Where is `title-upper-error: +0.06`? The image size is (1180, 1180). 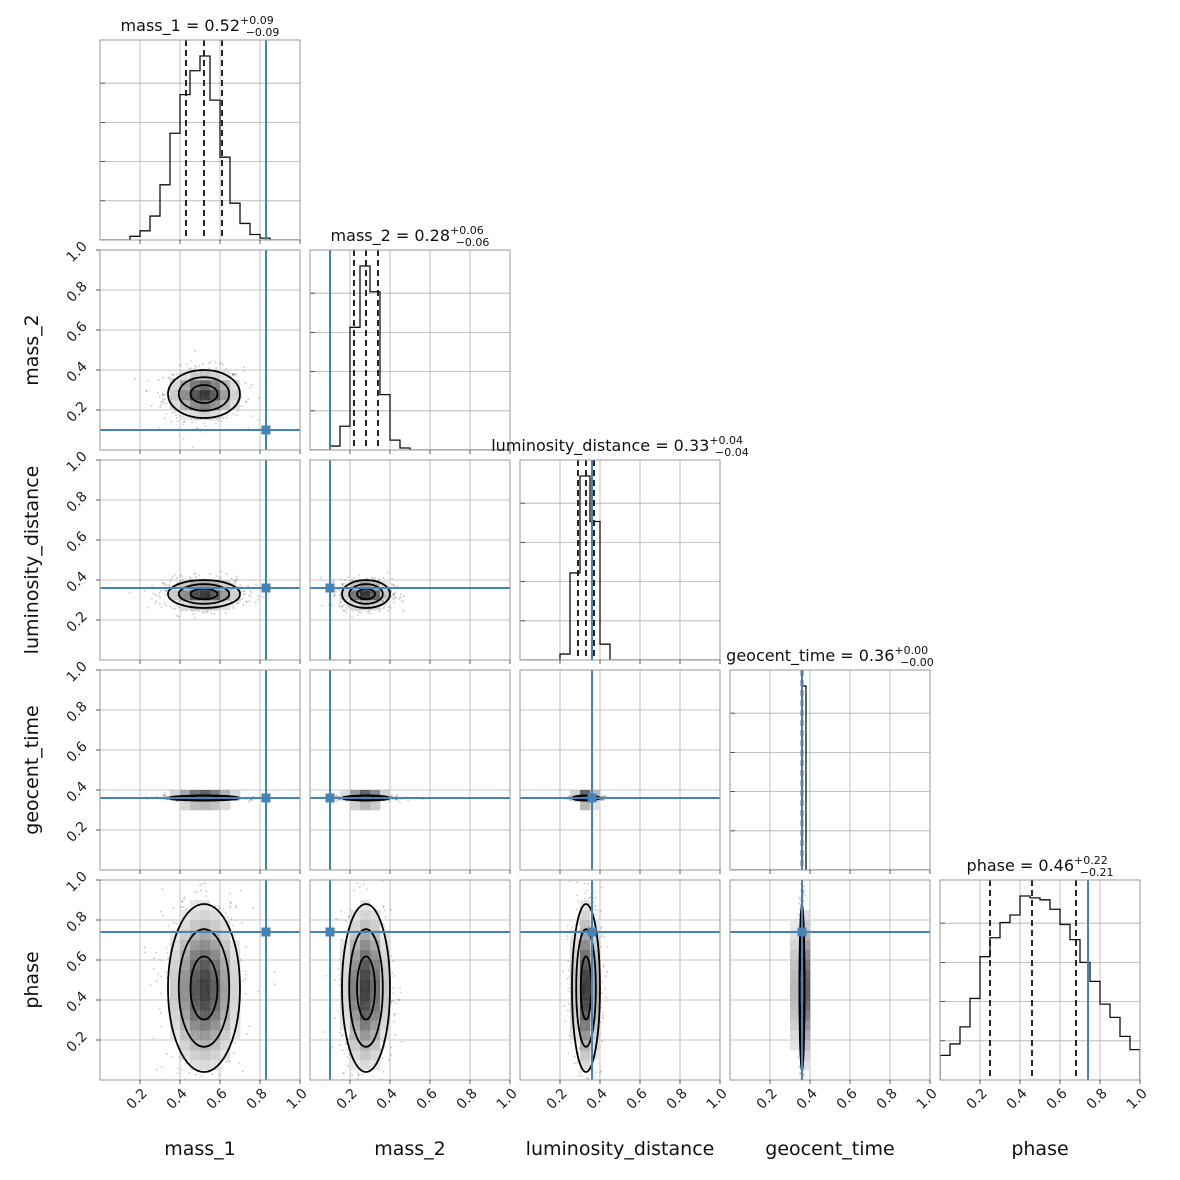 title-upper-error: +0.06 is located at coordinates (467, 230).